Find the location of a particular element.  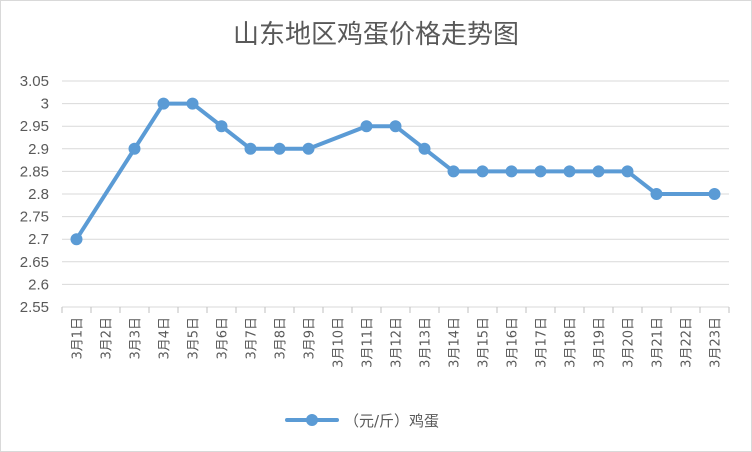

y-tick-label: 2.65 is located at coordinates (34, 262).